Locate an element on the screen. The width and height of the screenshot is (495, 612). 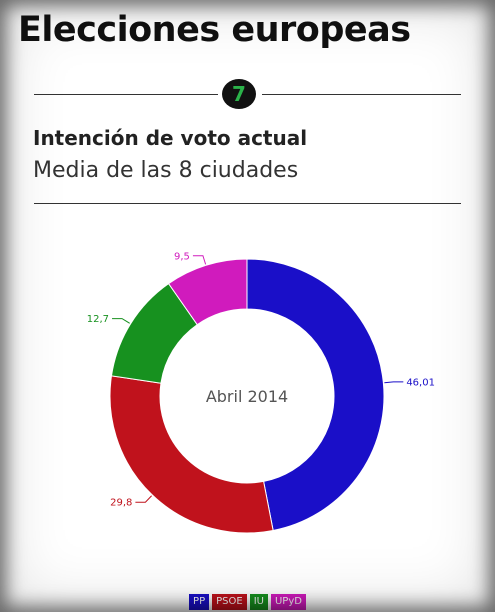
data-label-pp: 46,01 is located at coordinates (420, 382).